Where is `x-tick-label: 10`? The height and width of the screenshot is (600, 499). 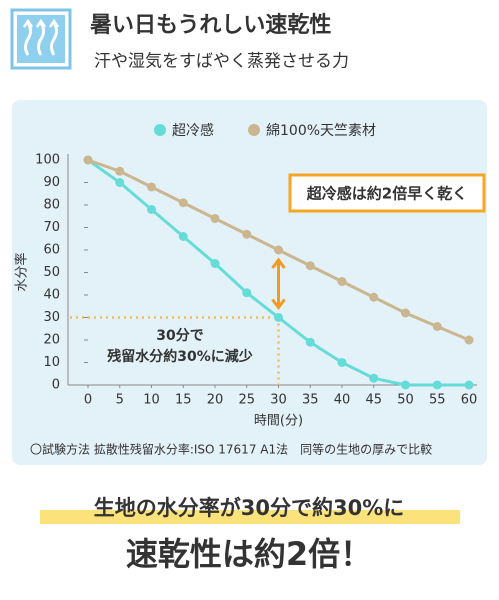
x-tick-label: 10 is located at coordinates (151, 400).